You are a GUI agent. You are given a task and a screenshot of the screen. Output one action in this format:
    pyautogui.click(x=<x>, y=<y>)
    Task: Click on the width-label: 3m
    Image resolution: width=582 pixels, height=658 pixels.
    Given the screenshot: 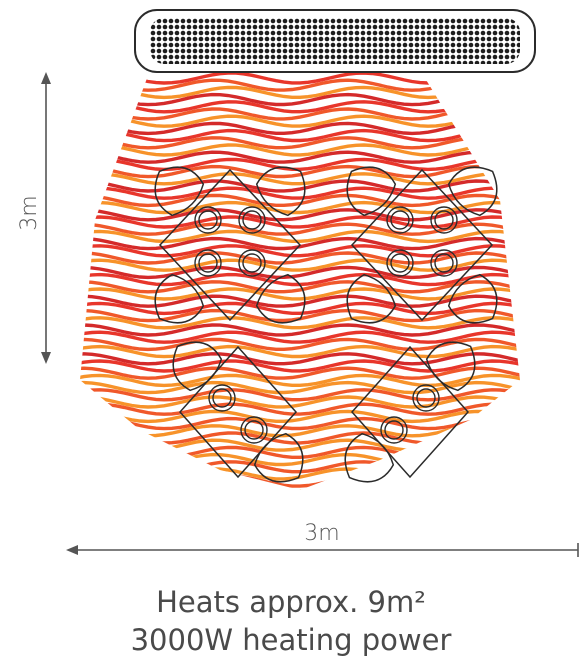 What is the action you would take?
    pyautogui.click(x=321, y=533)
    